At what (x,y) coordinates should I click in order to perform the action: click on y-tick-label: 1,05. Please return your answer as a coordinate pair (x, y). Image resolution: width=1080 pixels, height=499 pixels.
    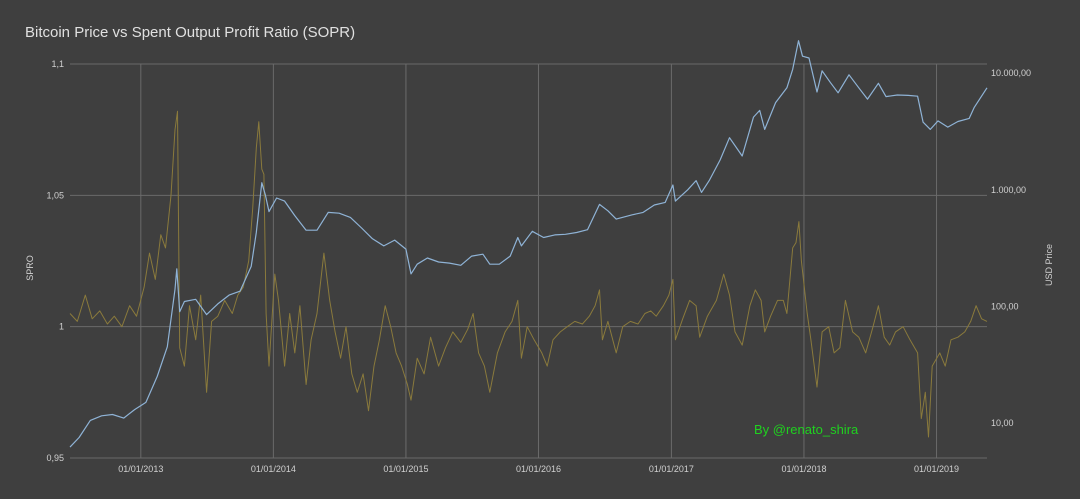
    Looking at the image, I should click on (55, 195).